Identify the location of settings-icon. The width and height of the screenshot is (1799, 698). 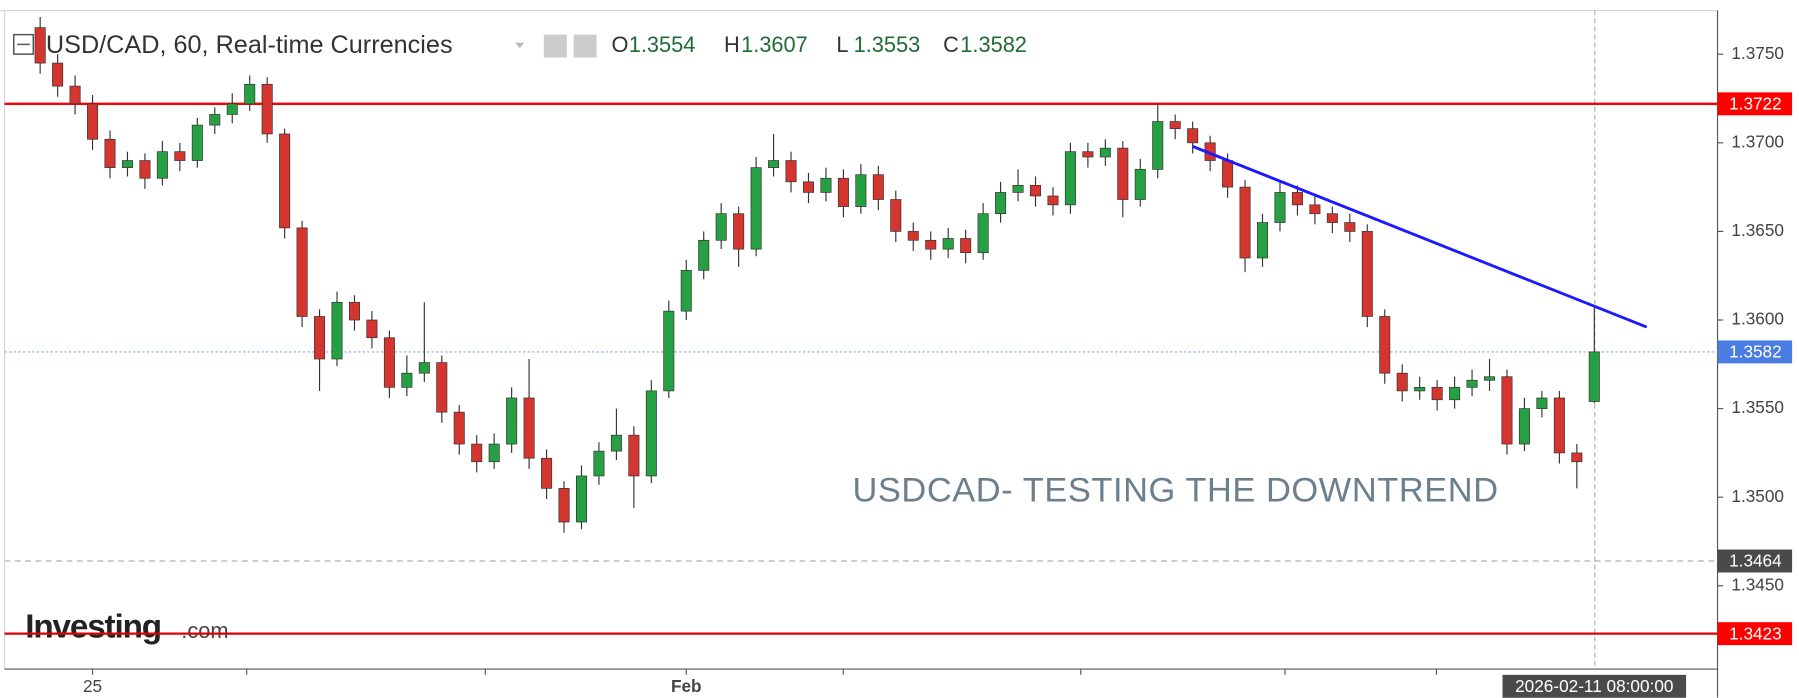
(585, 46).